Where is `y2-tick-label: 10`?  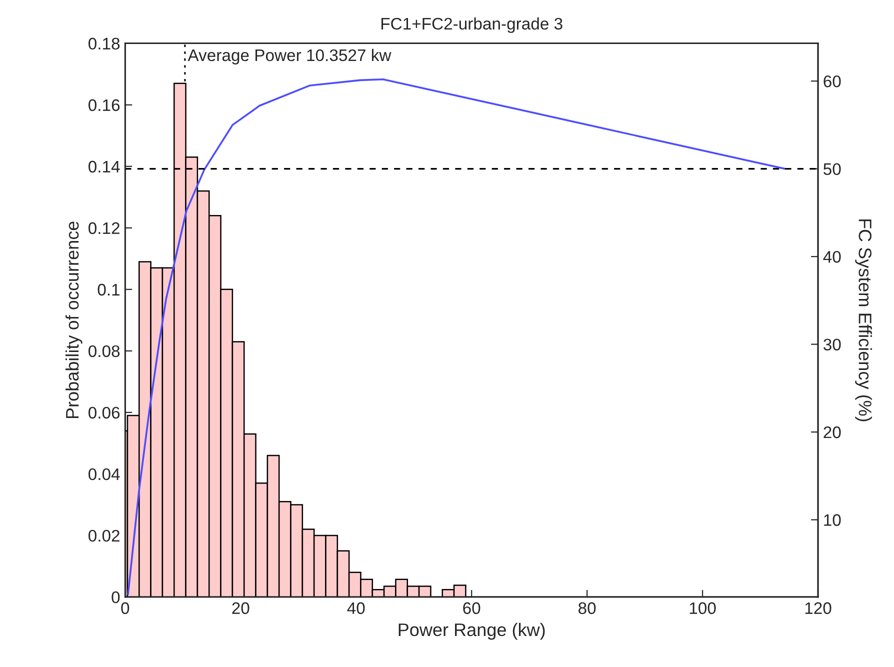 y2-tick-label: 10 is located at coordinates (832, 520).